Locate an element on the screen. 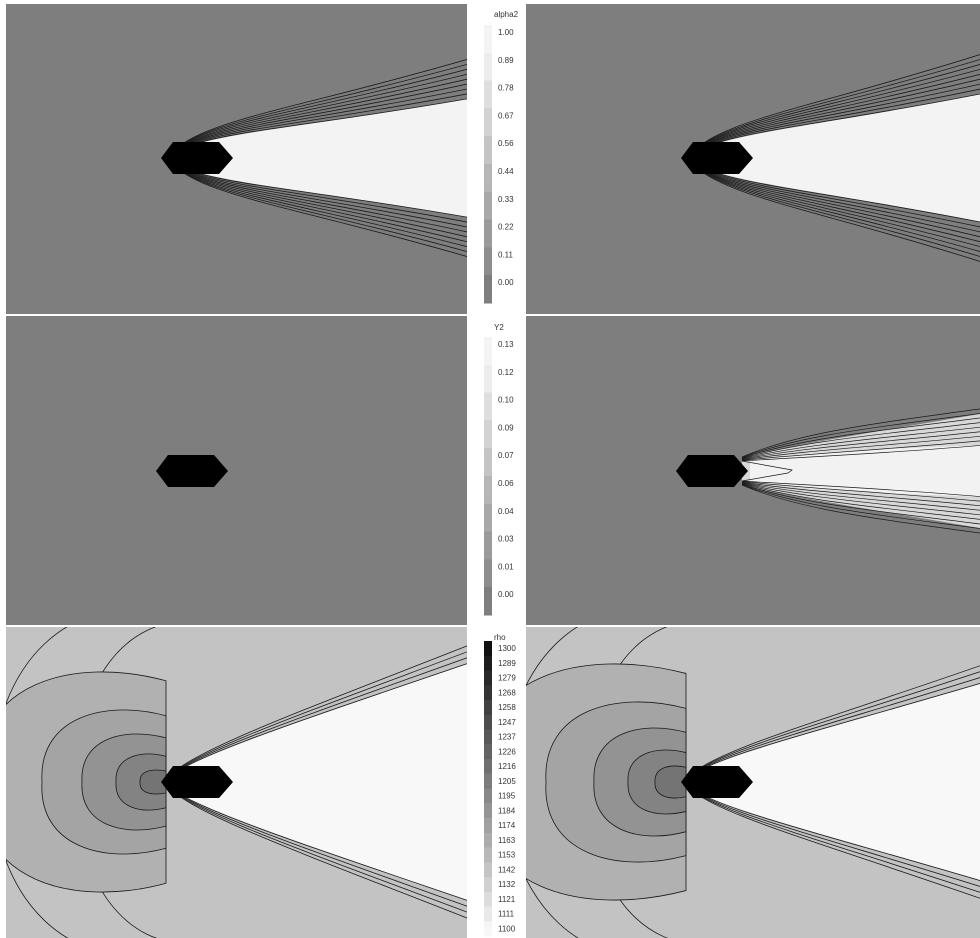  colorbar-title: Y2 is located at coordinates (499, 327).